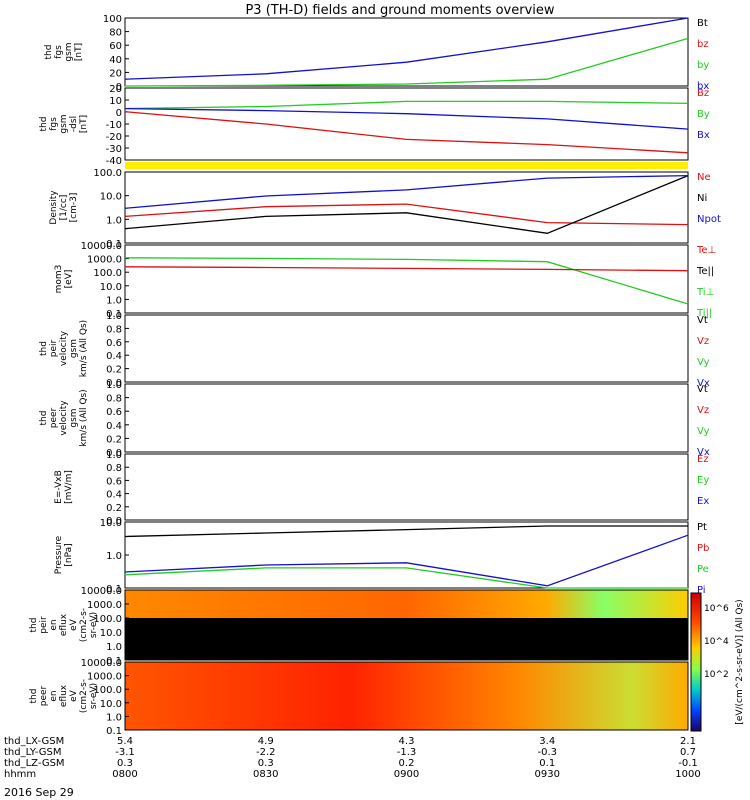 Image resolution: width=750 pixels, height=800 pixels. I want to click on y-tick-label: -20, so click(114, 137).